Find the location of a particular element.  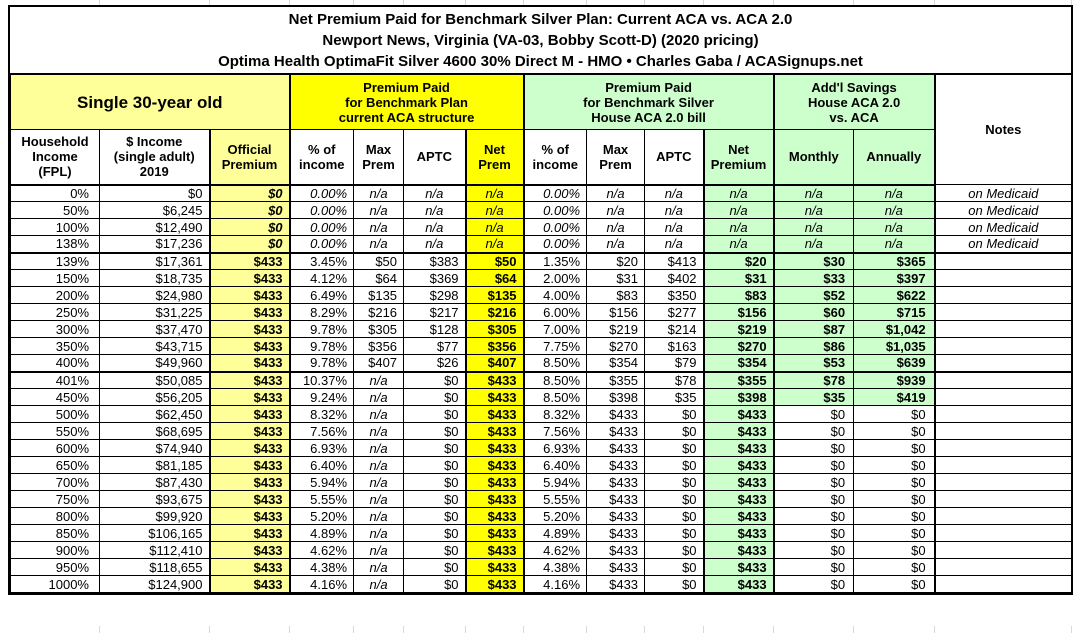

cell-aca-pct-income: 10.37% is located at coordinates (321, 379).